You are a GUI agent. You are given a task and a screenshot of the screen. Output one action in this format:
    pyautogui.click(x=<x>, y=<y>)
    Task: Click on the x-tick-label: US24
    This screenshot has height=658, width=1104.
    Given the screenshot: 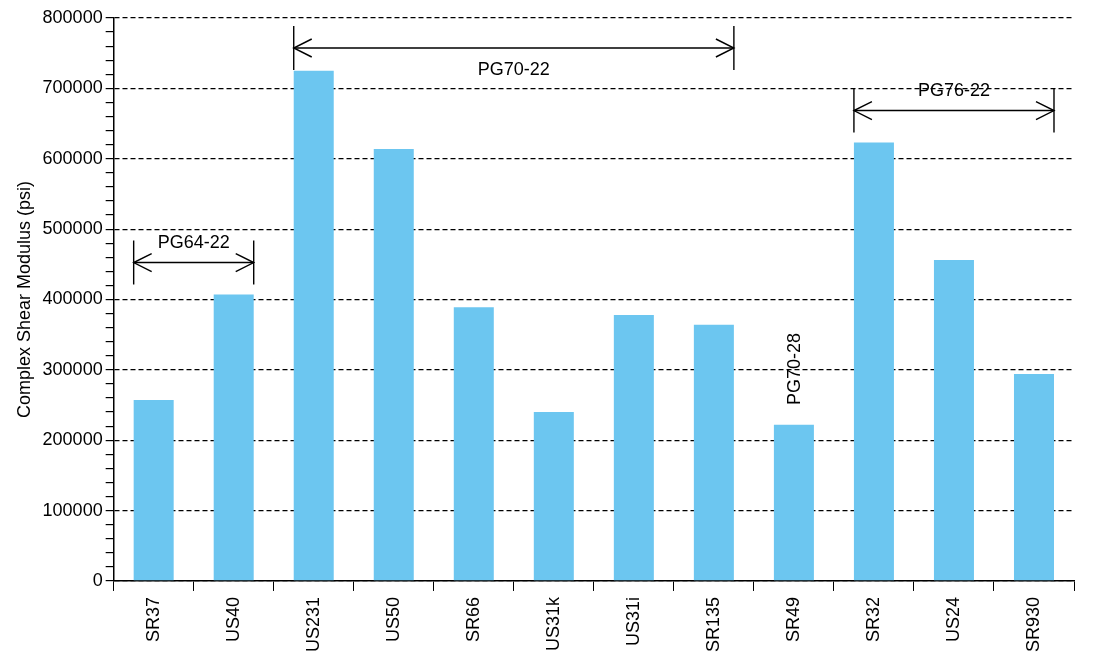 What is the action you would take?
    pyautogui.click(x=952, y=619)
    